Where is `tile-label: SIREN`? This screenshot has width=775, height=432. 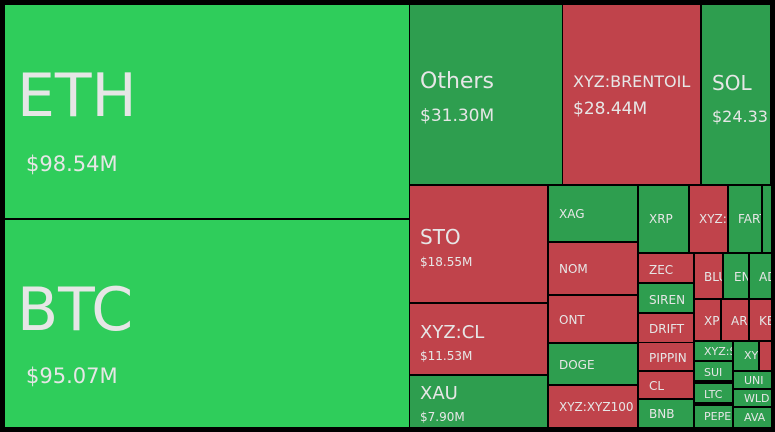
tile-label: SIREN is located at coordinates (667, 299).